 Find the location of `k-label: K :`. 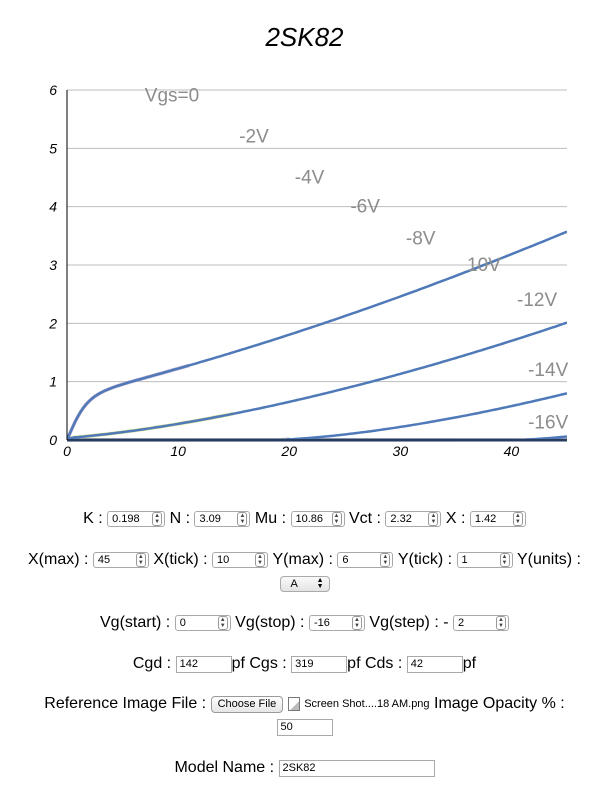

k-label: K : is located at coordinates (93, 518).